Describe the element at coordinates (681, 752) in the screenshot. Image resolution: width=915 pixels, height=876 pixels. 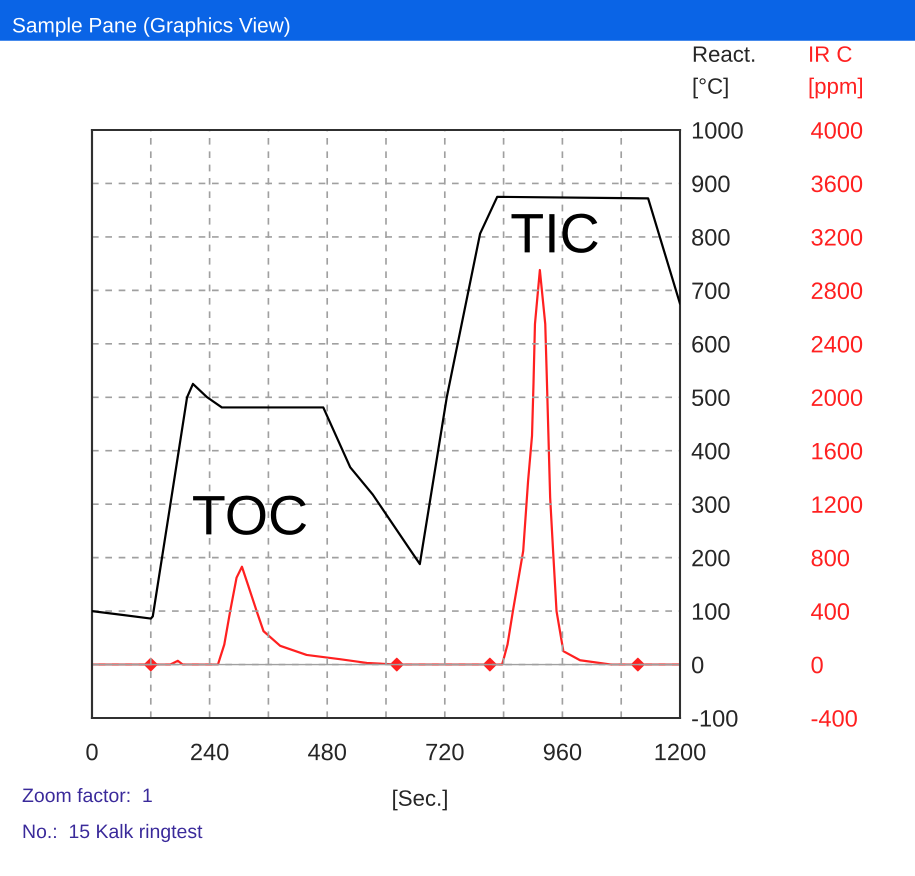
I see `x-tick-label: 1200` at that location.